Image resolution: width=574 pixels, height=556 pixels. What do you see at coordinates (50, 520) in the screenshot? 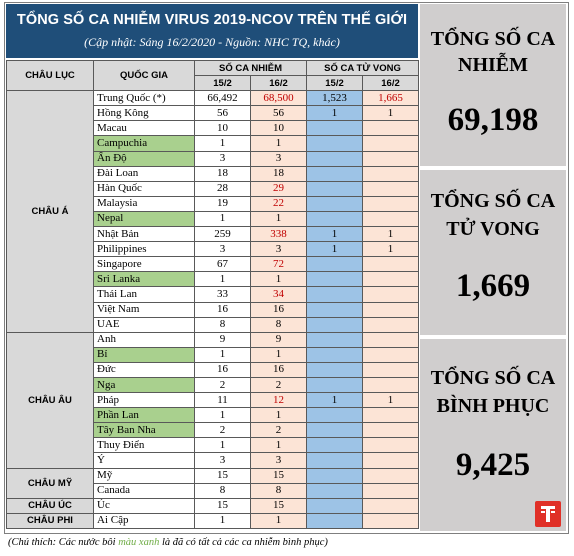
I see `continent-cell: CHÂU PHI` at bounding box center [50, 520].